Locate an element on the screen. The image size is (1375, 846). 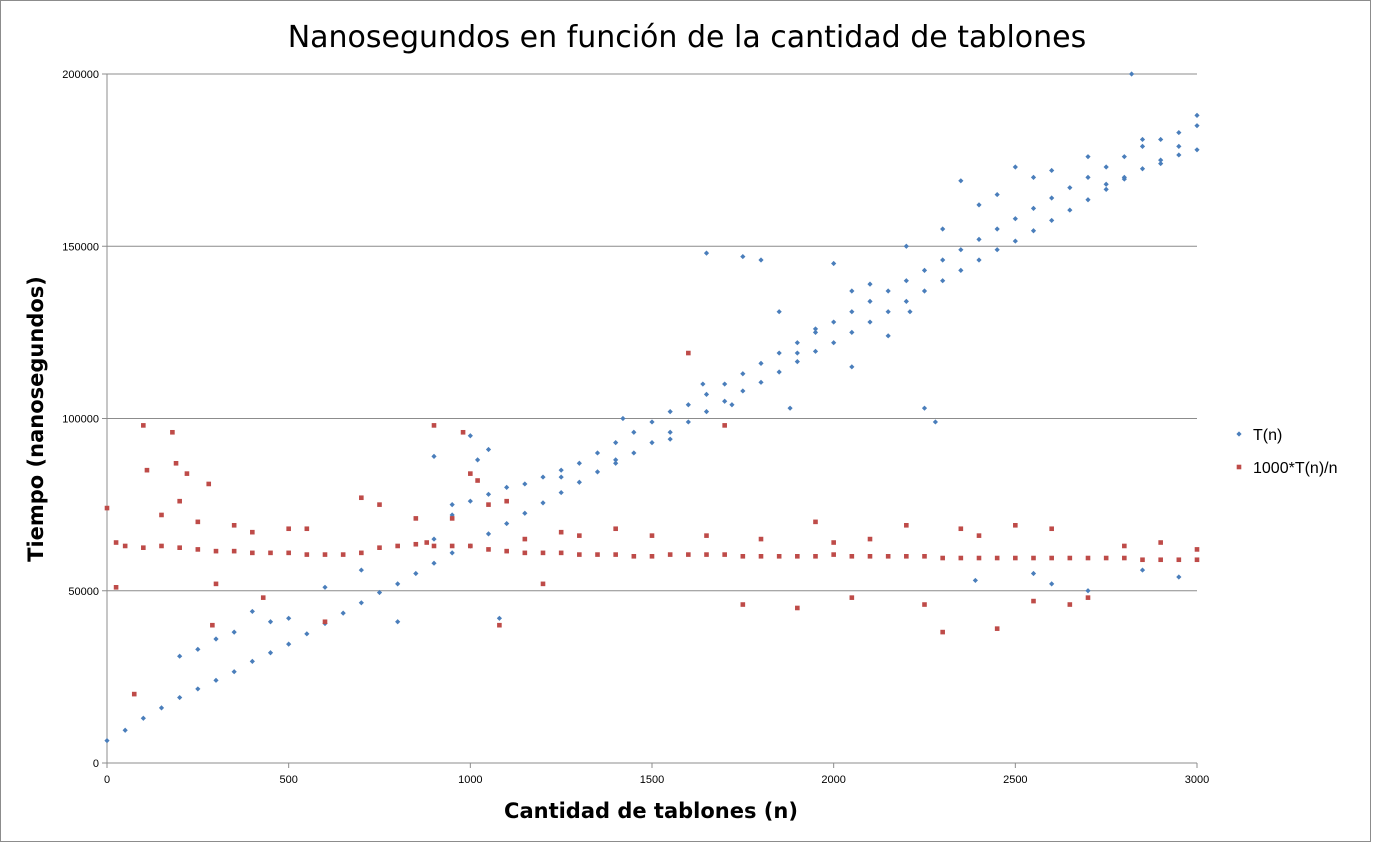
y-tick-label: 200000 is located at coordinates (80, 75).